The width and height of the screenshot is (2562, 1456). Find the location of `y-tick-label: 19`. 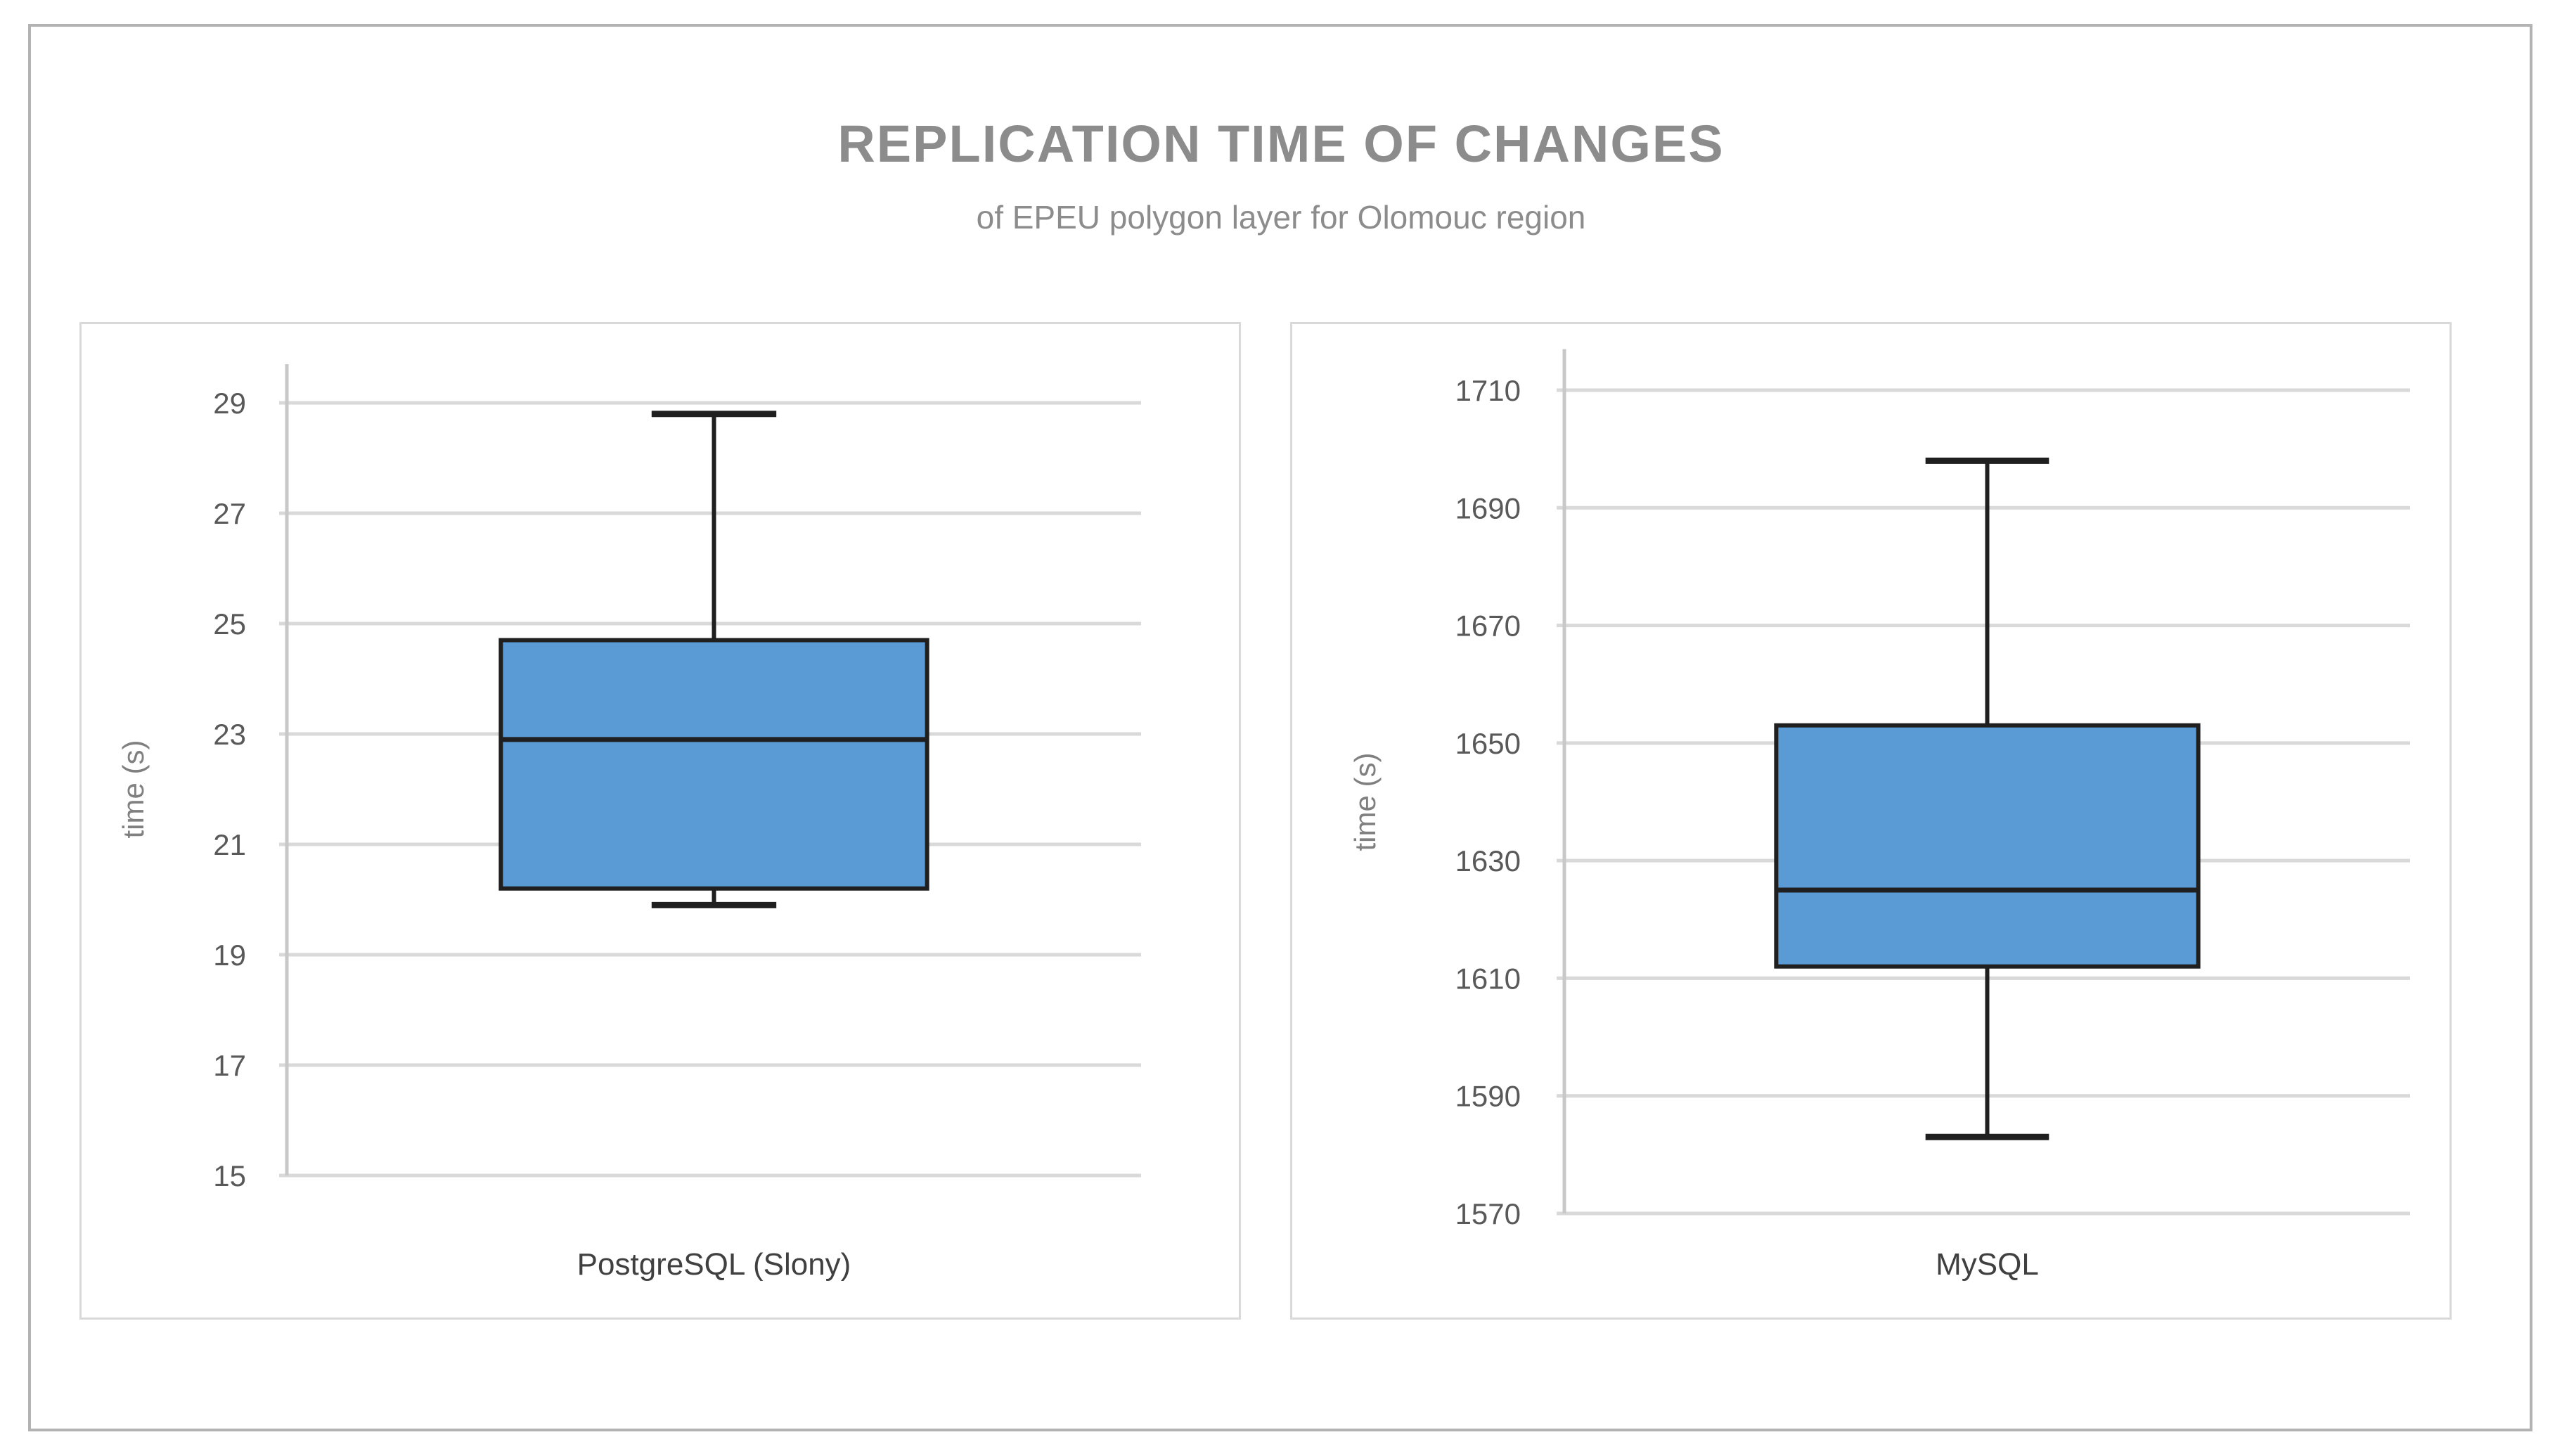

y-tick-label: 19 is located at coordinates (229, 955).